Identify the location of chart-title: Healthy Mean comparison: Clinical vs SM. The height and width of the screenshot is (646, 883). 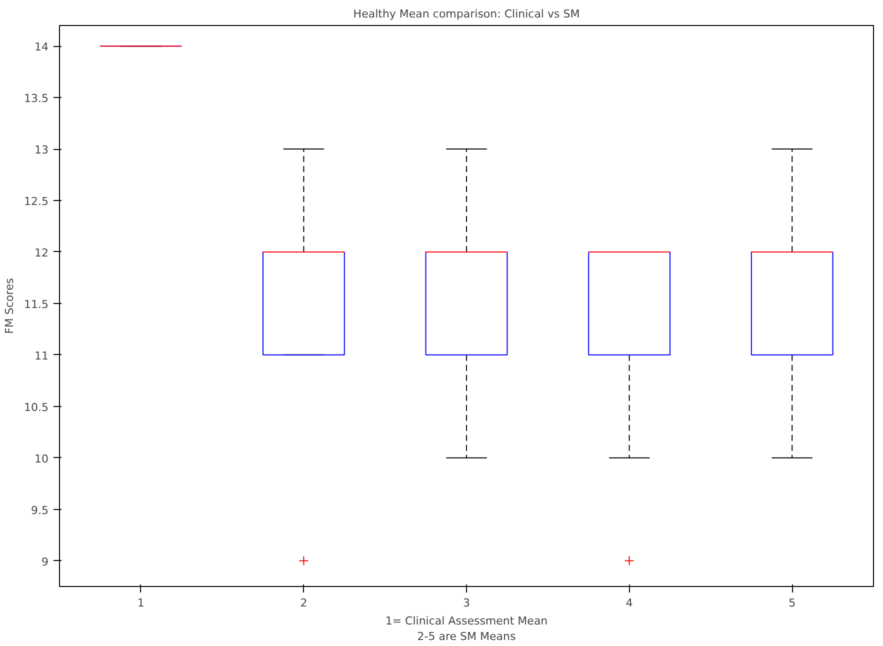
(466, 14).